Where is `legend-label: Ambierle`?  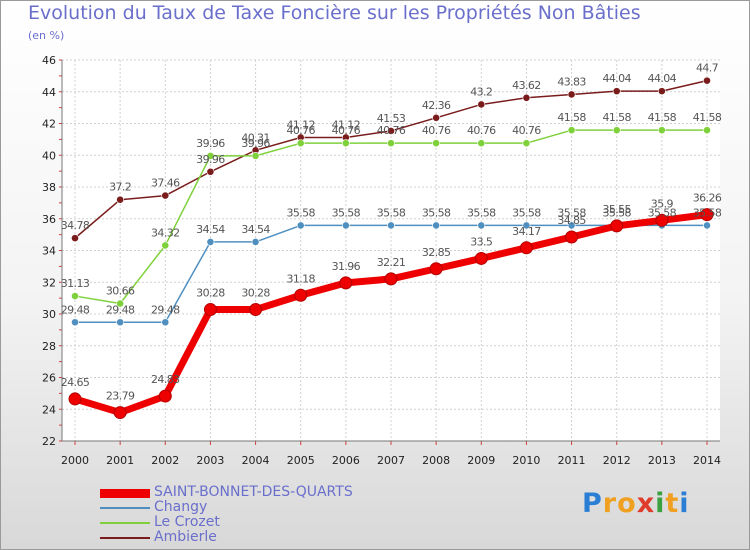
legend-label: Ambierle is located at coordinates (185, 537).